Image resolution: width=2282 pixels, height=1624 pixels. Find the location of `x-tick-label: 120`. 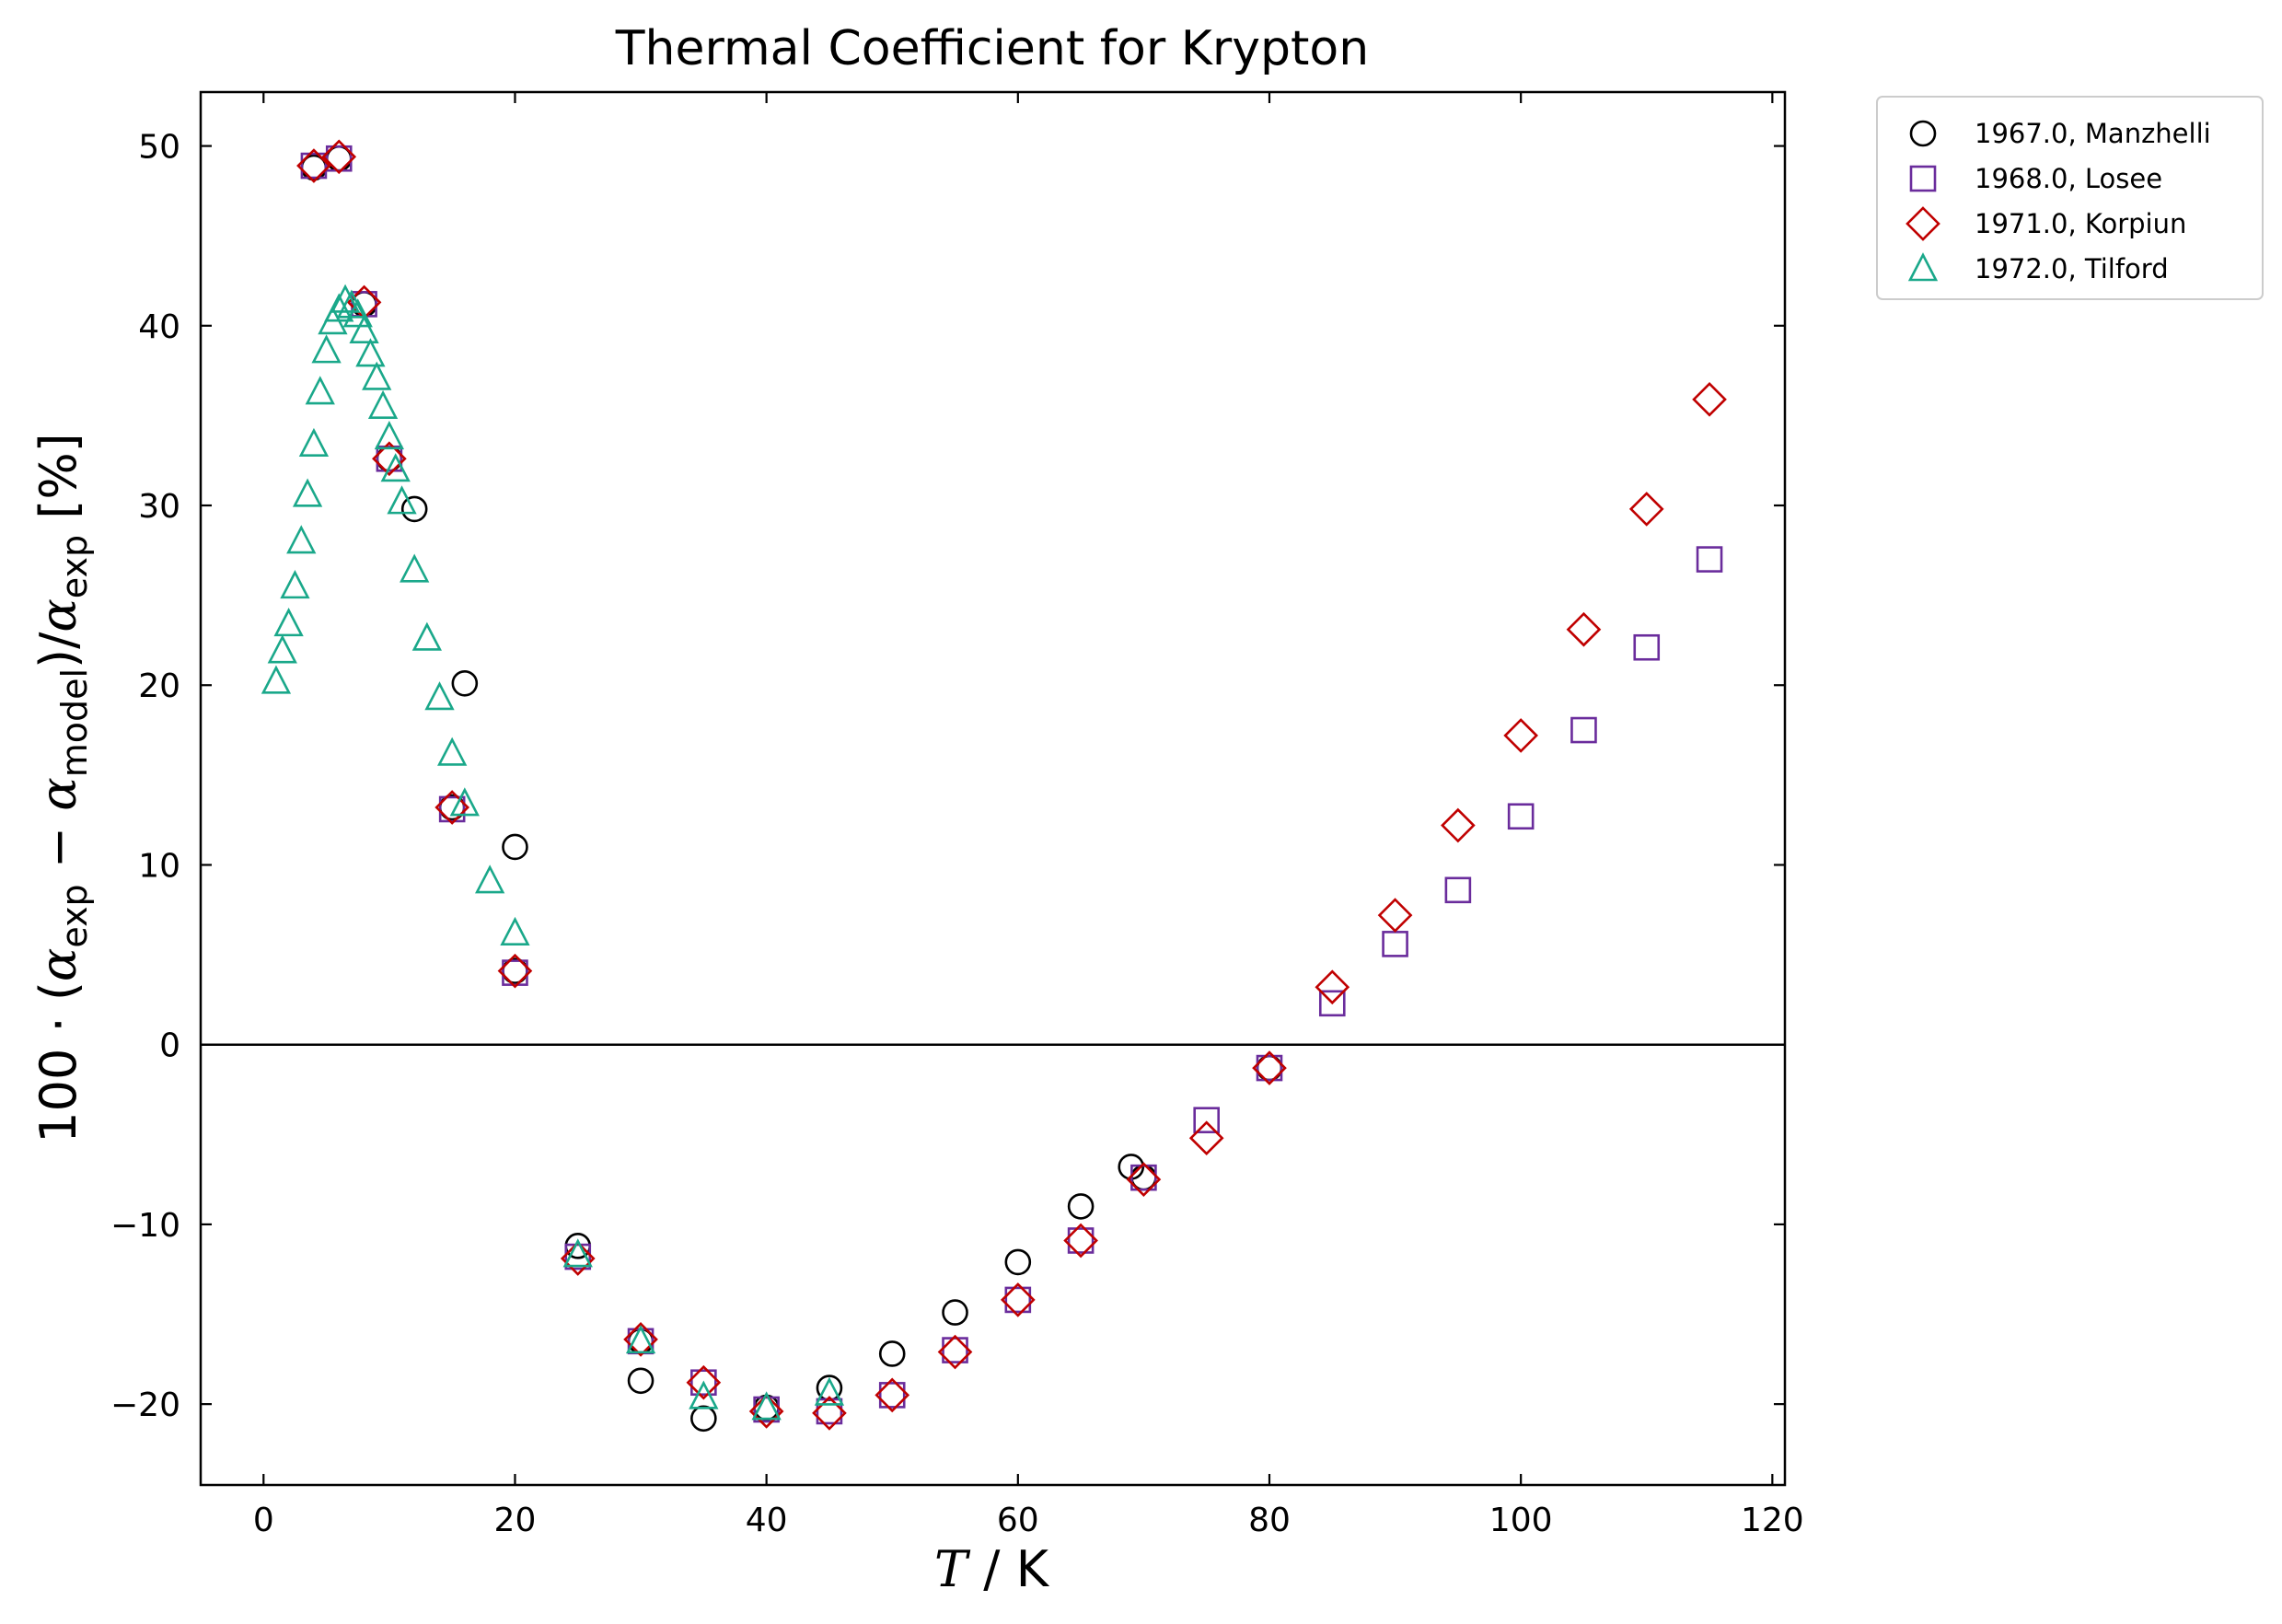

x-tick-label: 120 is located at coordinates (1772, 1520).